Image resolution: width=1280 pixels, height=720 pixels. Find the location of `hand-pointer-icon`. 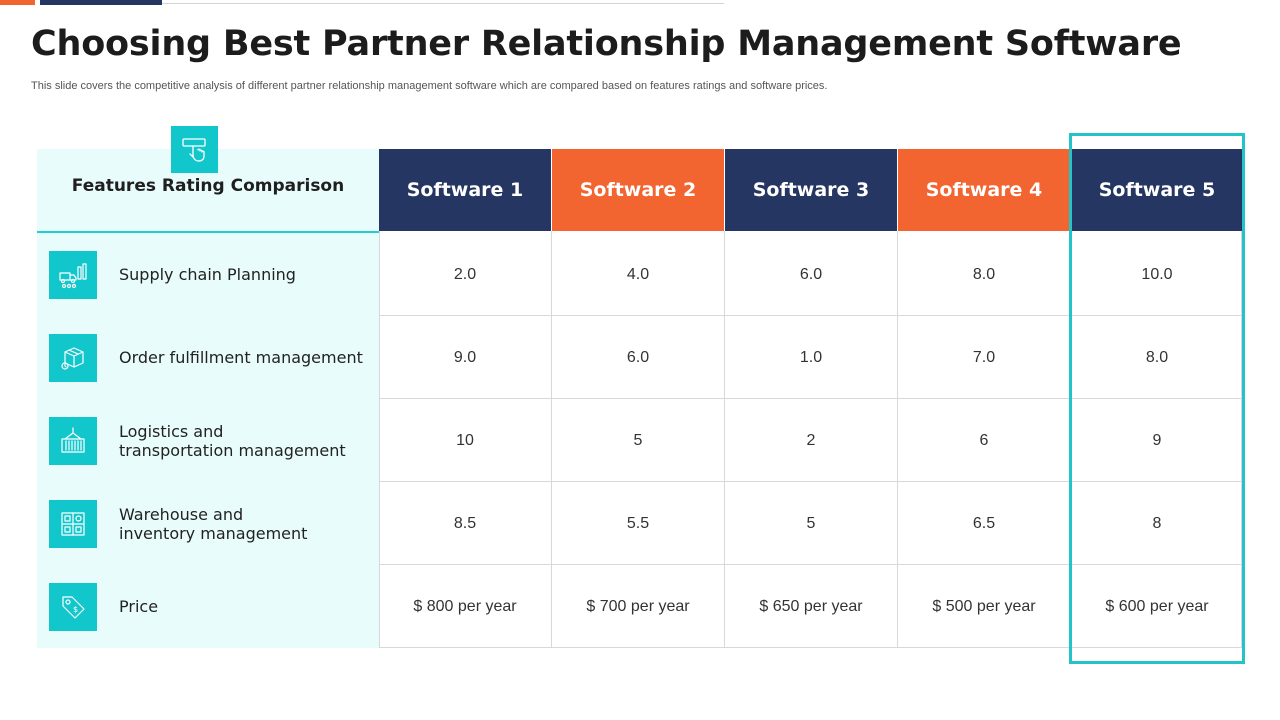

hand-pointer-icon is located at coordinates (194, 149).